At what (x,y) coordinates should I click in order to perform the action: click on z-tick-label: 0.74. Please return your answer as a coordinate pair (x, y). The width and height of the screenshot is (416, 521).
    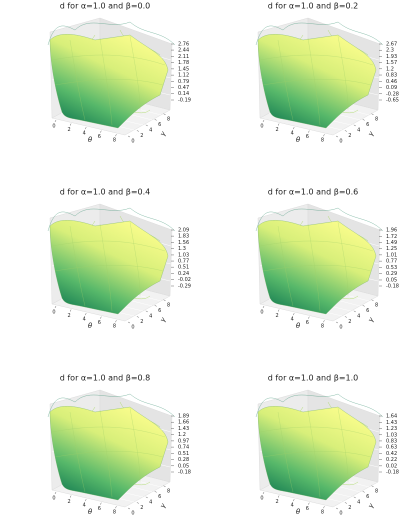
    Looking at the image, I should click on (183, 448).